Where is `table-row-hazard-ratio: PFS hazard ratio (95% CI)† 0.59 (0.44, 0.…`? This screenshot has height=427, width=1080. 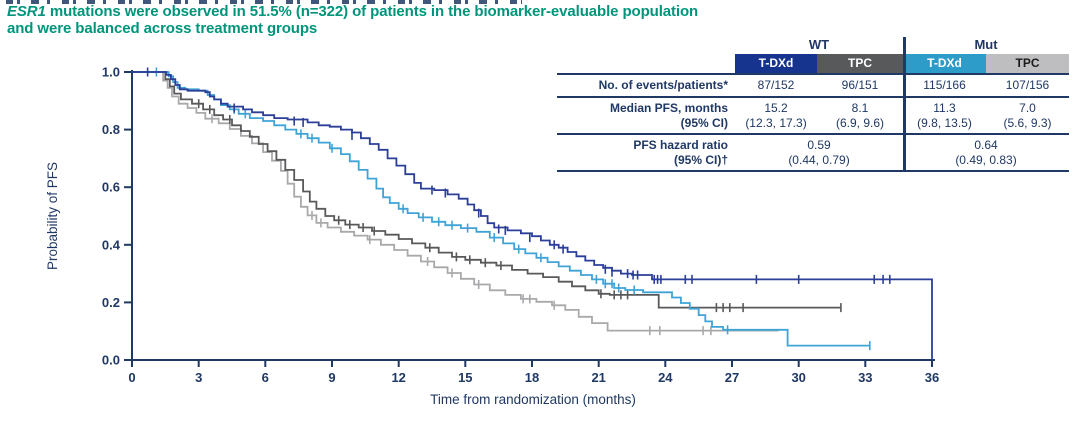 table-row-hazard-ratio: PFS hazard ratio (95% CI)† 0.59 (0.44, 0.… is located at coordinates (813, 153).